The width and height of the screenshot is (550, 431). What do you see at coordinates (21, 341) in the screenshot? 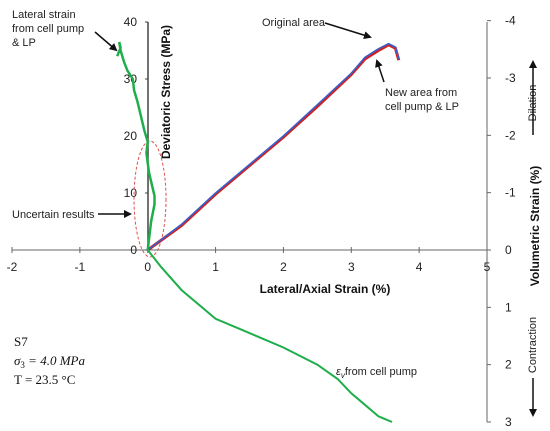
I see `condition-sample: S7` at bounding box center [21, 341].